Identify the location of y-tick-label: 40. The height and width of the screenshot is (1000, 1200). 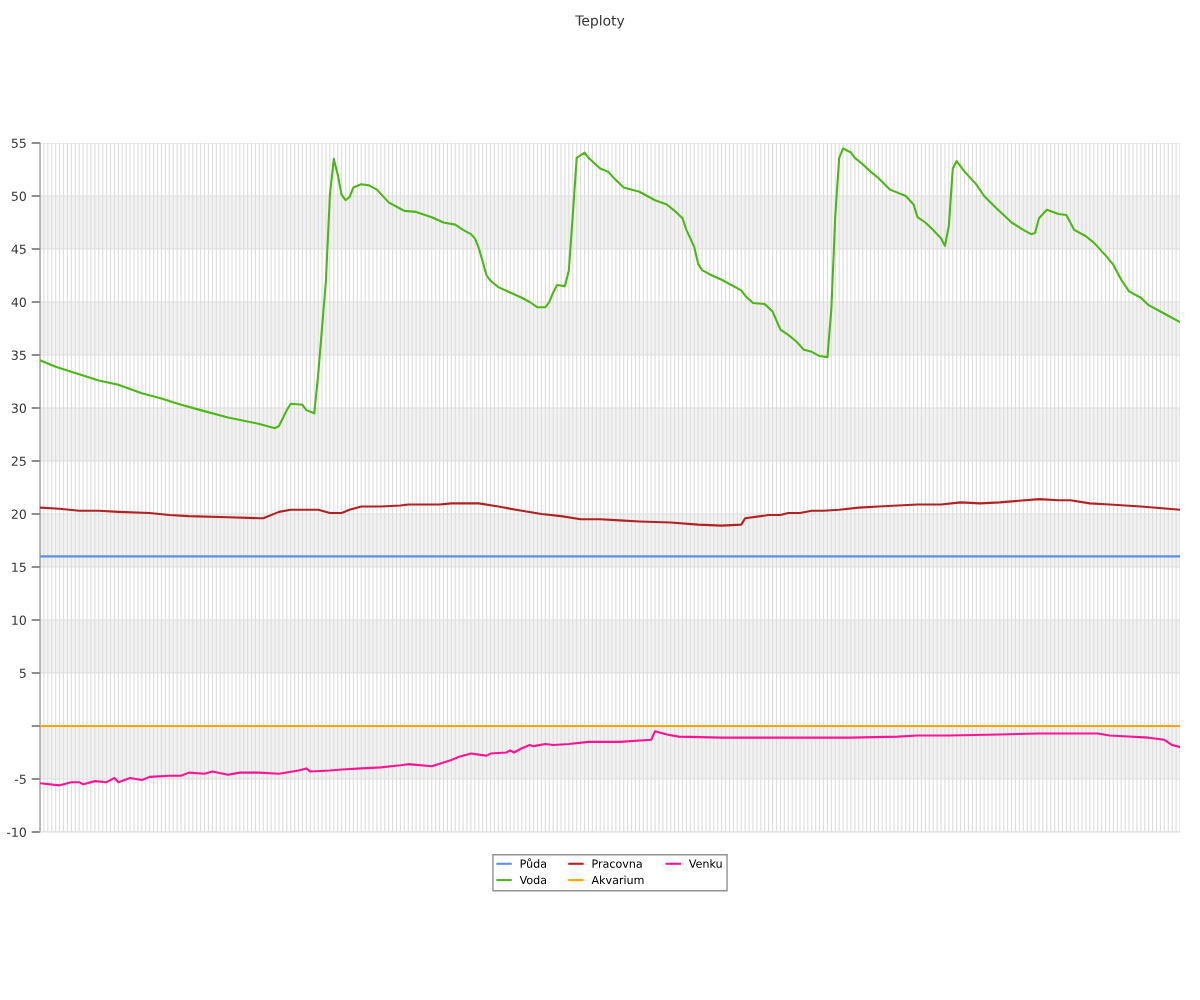
(18, 302).